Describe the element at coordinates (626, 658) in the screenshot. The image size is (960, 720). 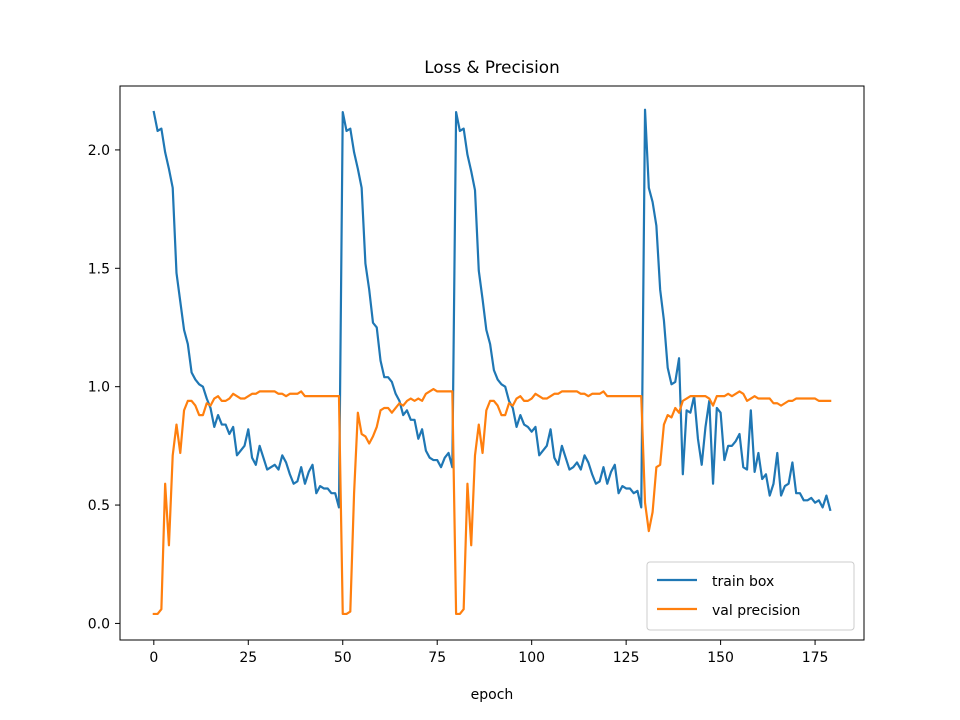
I see `x-tick-label: 125` at that location.